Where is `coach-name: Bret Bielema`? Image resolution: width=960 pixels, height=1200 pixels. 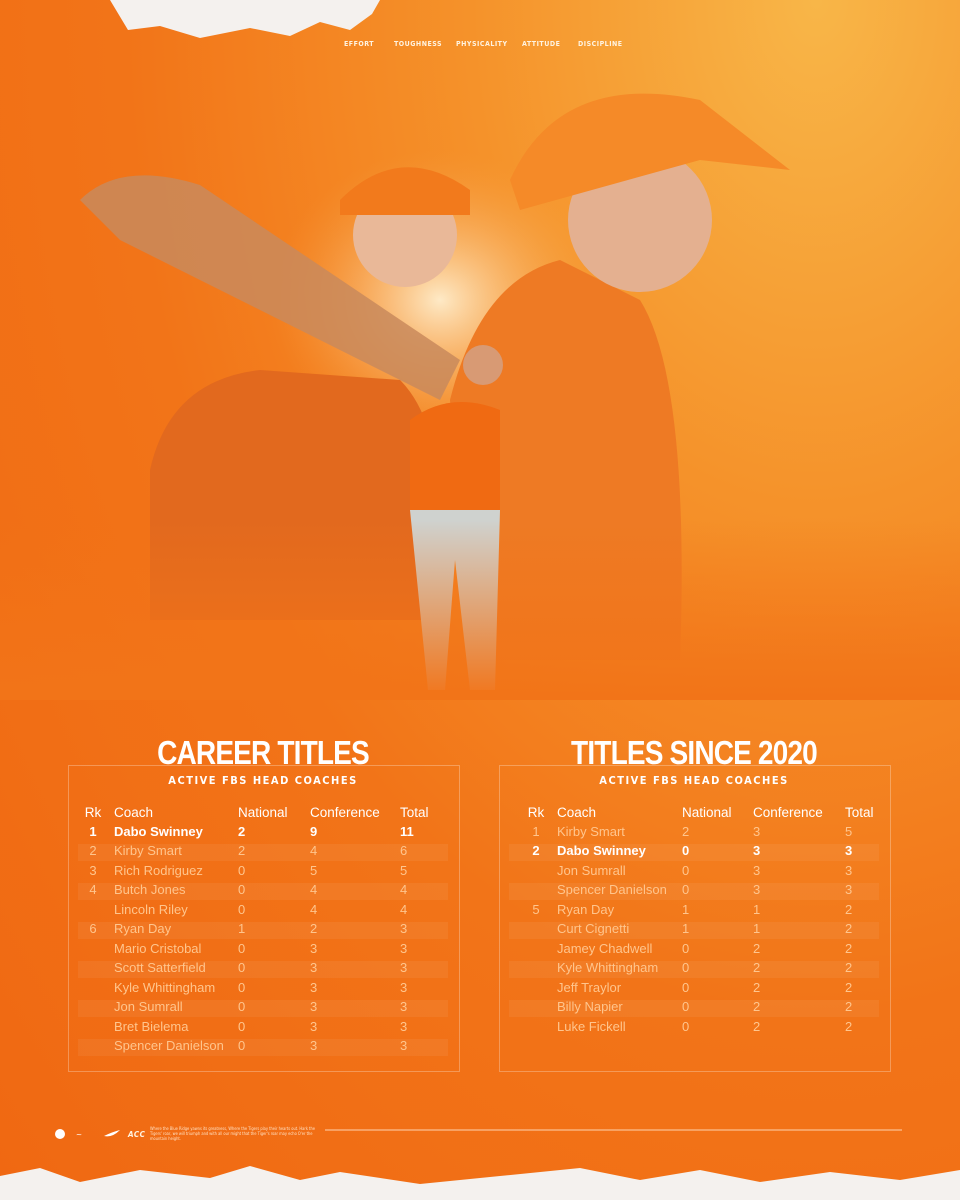
coach-name: Bret Bielema is located at coordinates (151, 1026).